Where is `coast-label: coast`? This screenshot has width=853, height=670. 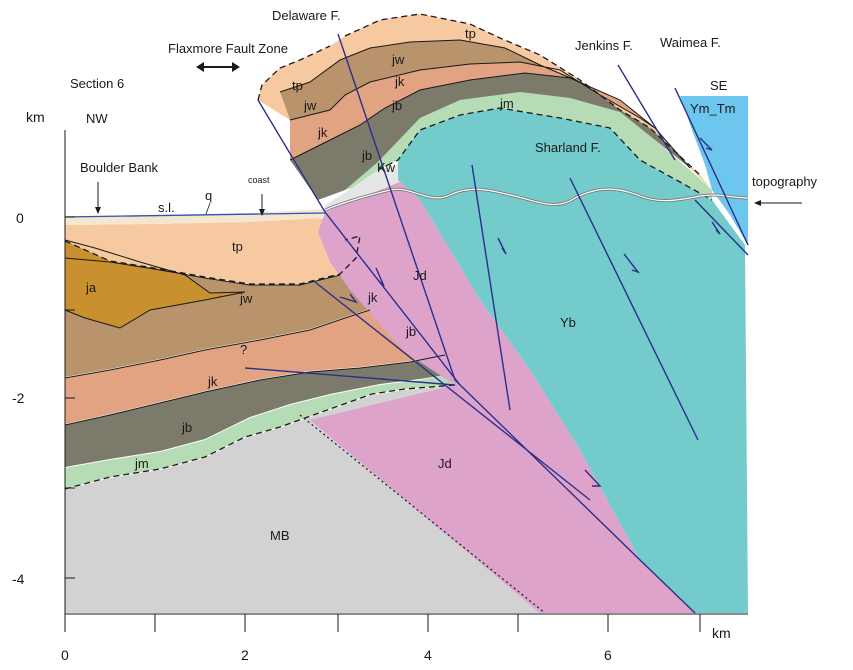
coast-label: coast is located at coordinates (259, 180).